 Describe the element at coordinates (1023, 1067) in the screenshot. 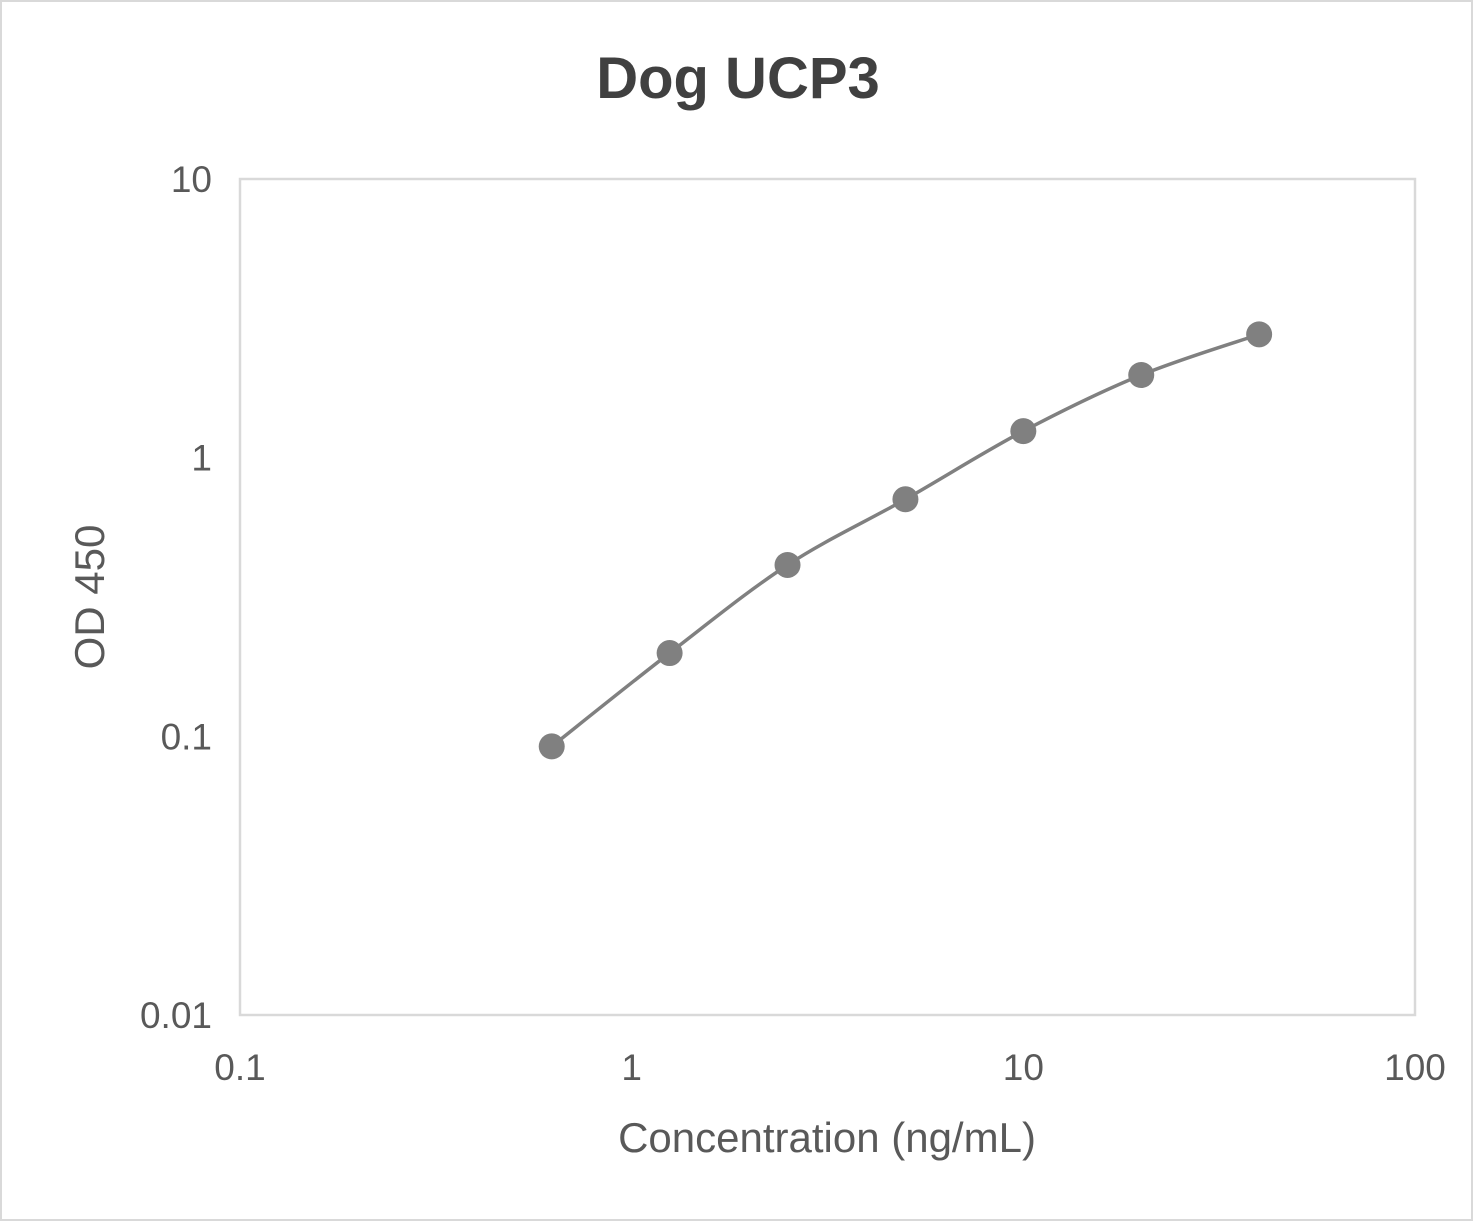

I see `x-tick-label: 10` at that location.